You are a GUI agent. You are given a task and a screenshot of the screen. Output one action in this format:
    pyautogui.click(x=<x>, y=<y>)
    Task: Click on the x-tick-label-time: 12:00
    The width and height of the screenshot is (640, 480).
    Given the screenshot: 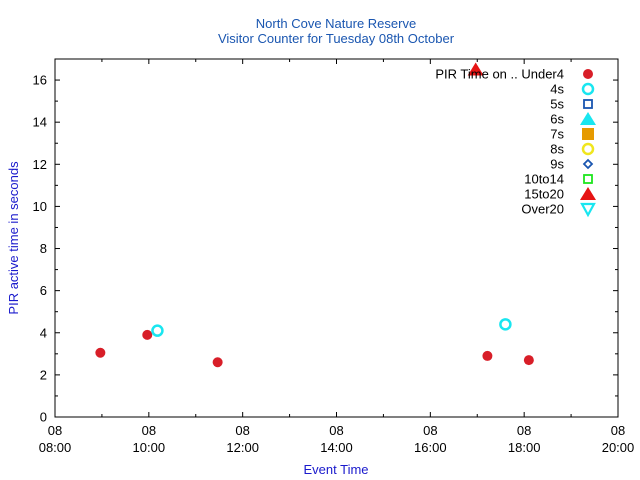 What is the action you would take?
    pyautogui.click(x=242, y=447)
    